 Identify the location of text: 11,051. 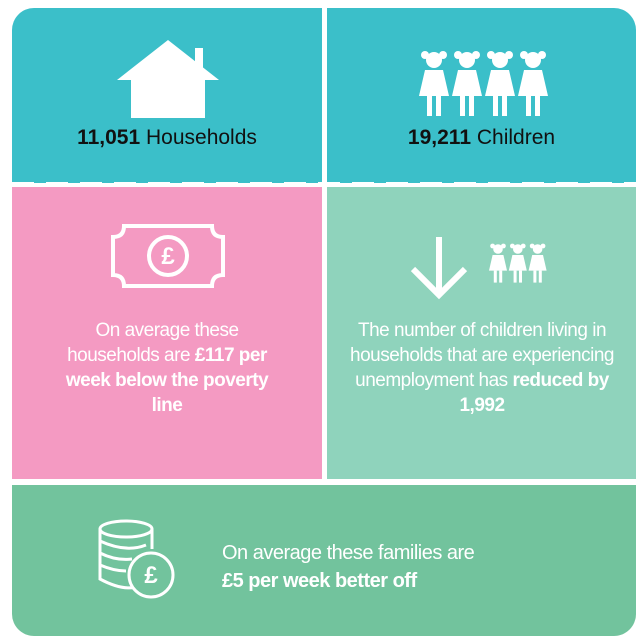
(109, 137).